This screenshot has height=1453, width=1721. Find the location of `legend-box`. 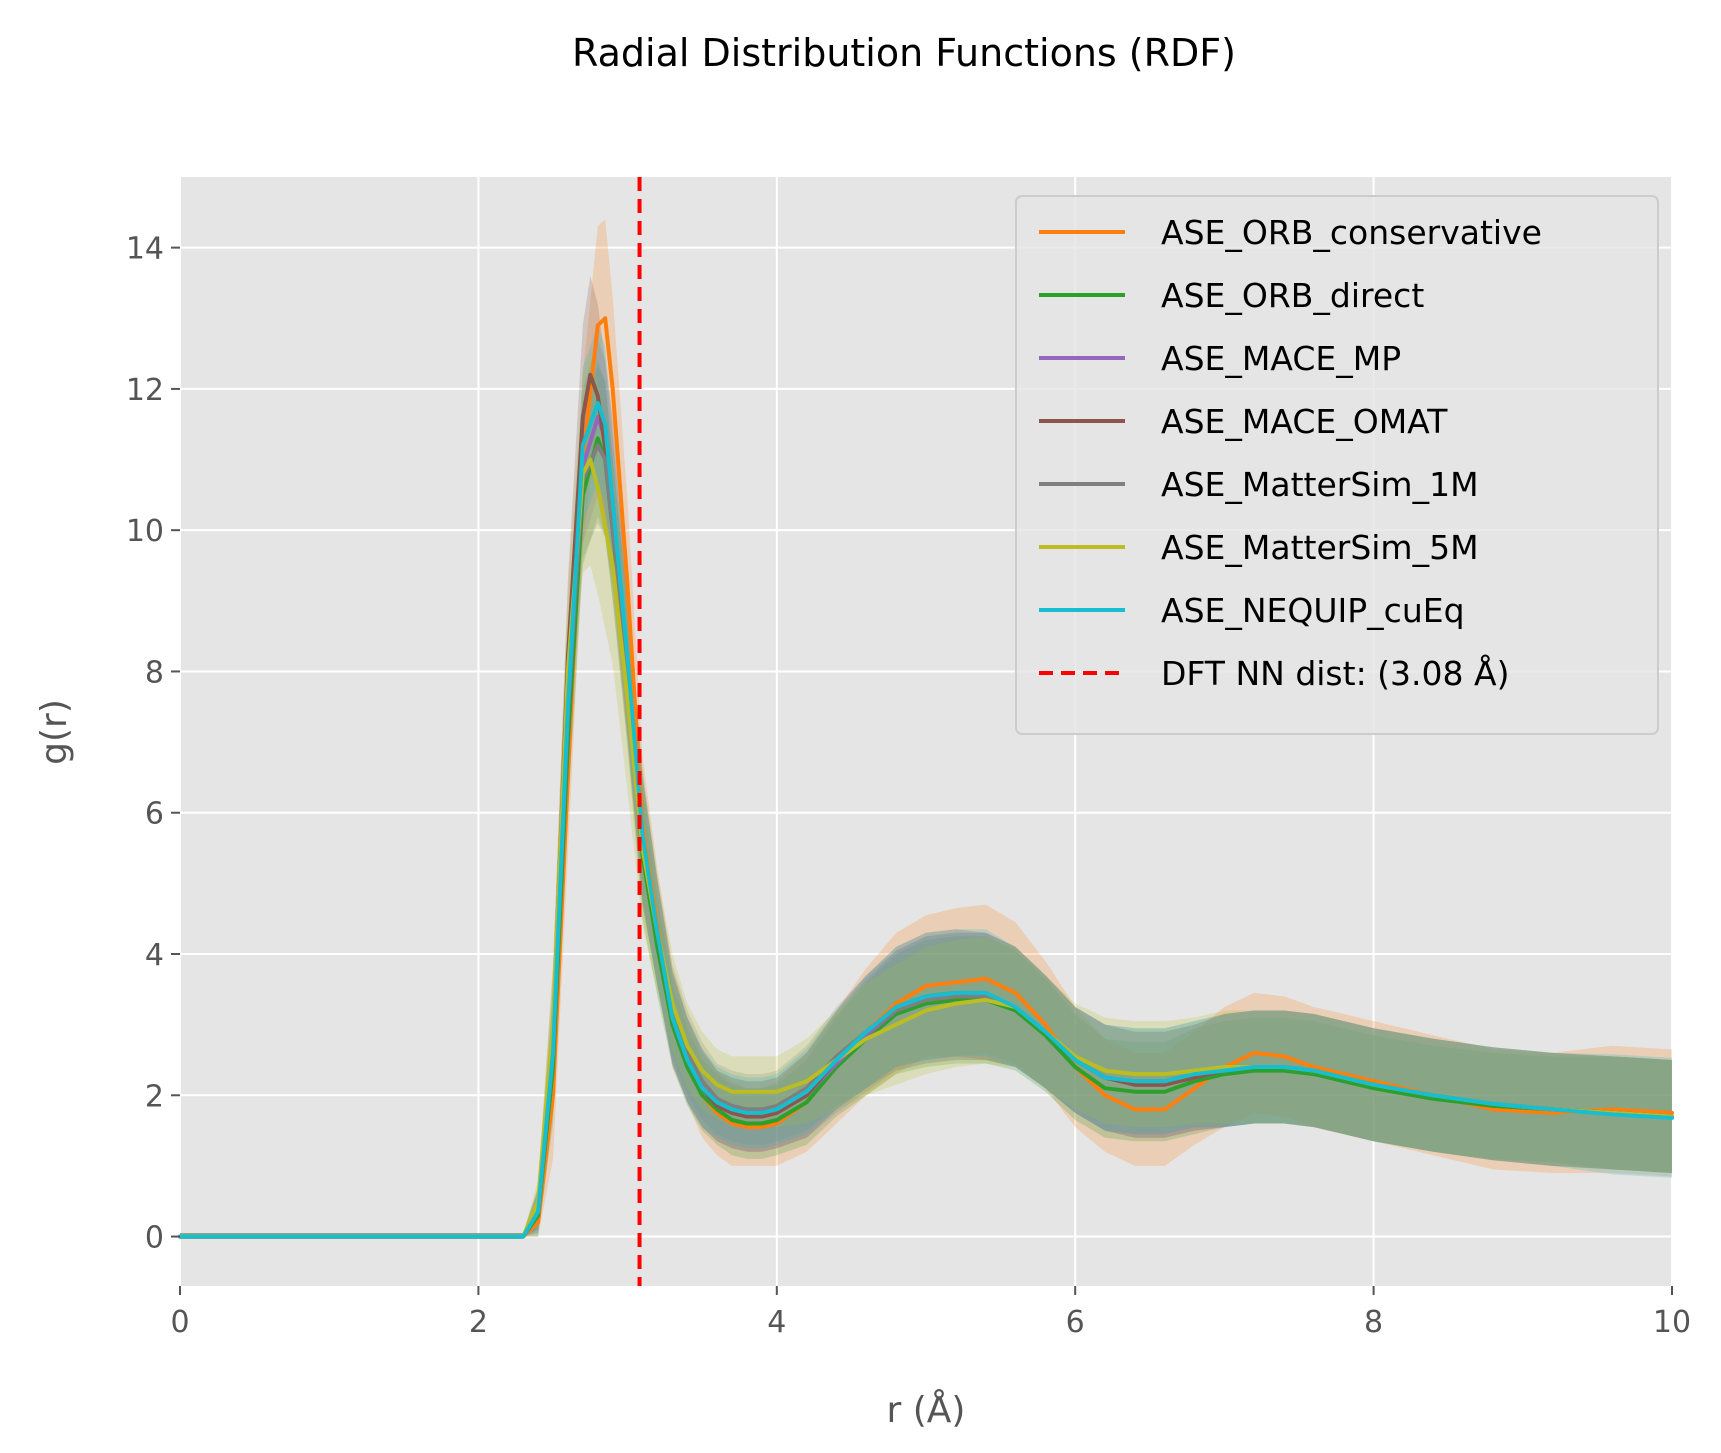

legend-box is located at coordinates (1337, 465).